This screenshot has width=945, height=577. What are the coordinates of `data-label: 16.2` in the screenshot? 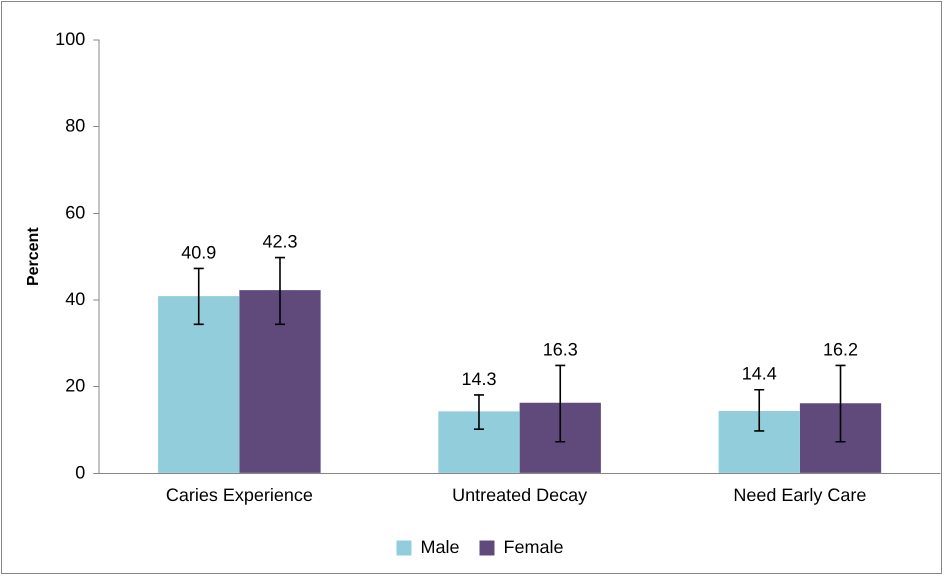 It's located at (840, 349).